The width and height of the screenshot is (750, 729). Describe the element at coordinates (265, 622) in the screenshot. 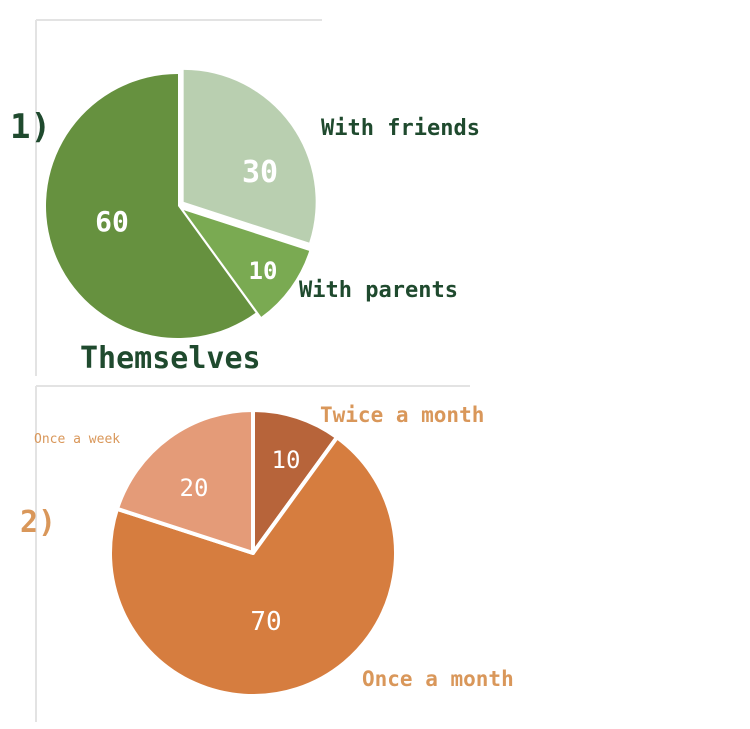

I see `value-label-once-a-month: 70` at that location.